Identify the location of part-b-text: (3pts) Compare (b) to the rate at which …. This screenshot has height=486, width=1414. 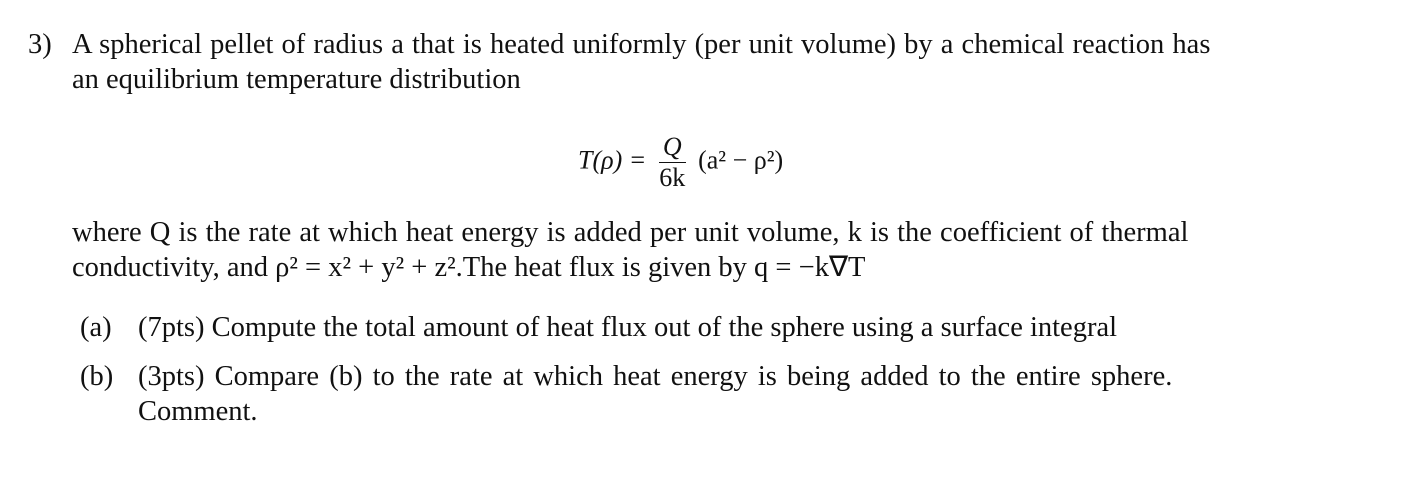
(655, 376).